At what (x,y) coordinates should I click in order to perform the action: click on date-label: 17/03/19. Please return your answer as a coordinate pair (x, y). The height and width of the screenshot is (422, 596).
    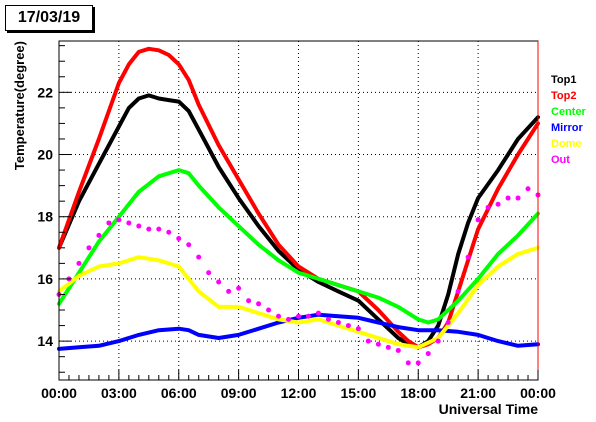
    Looking at the image, I should click on (49, 18).